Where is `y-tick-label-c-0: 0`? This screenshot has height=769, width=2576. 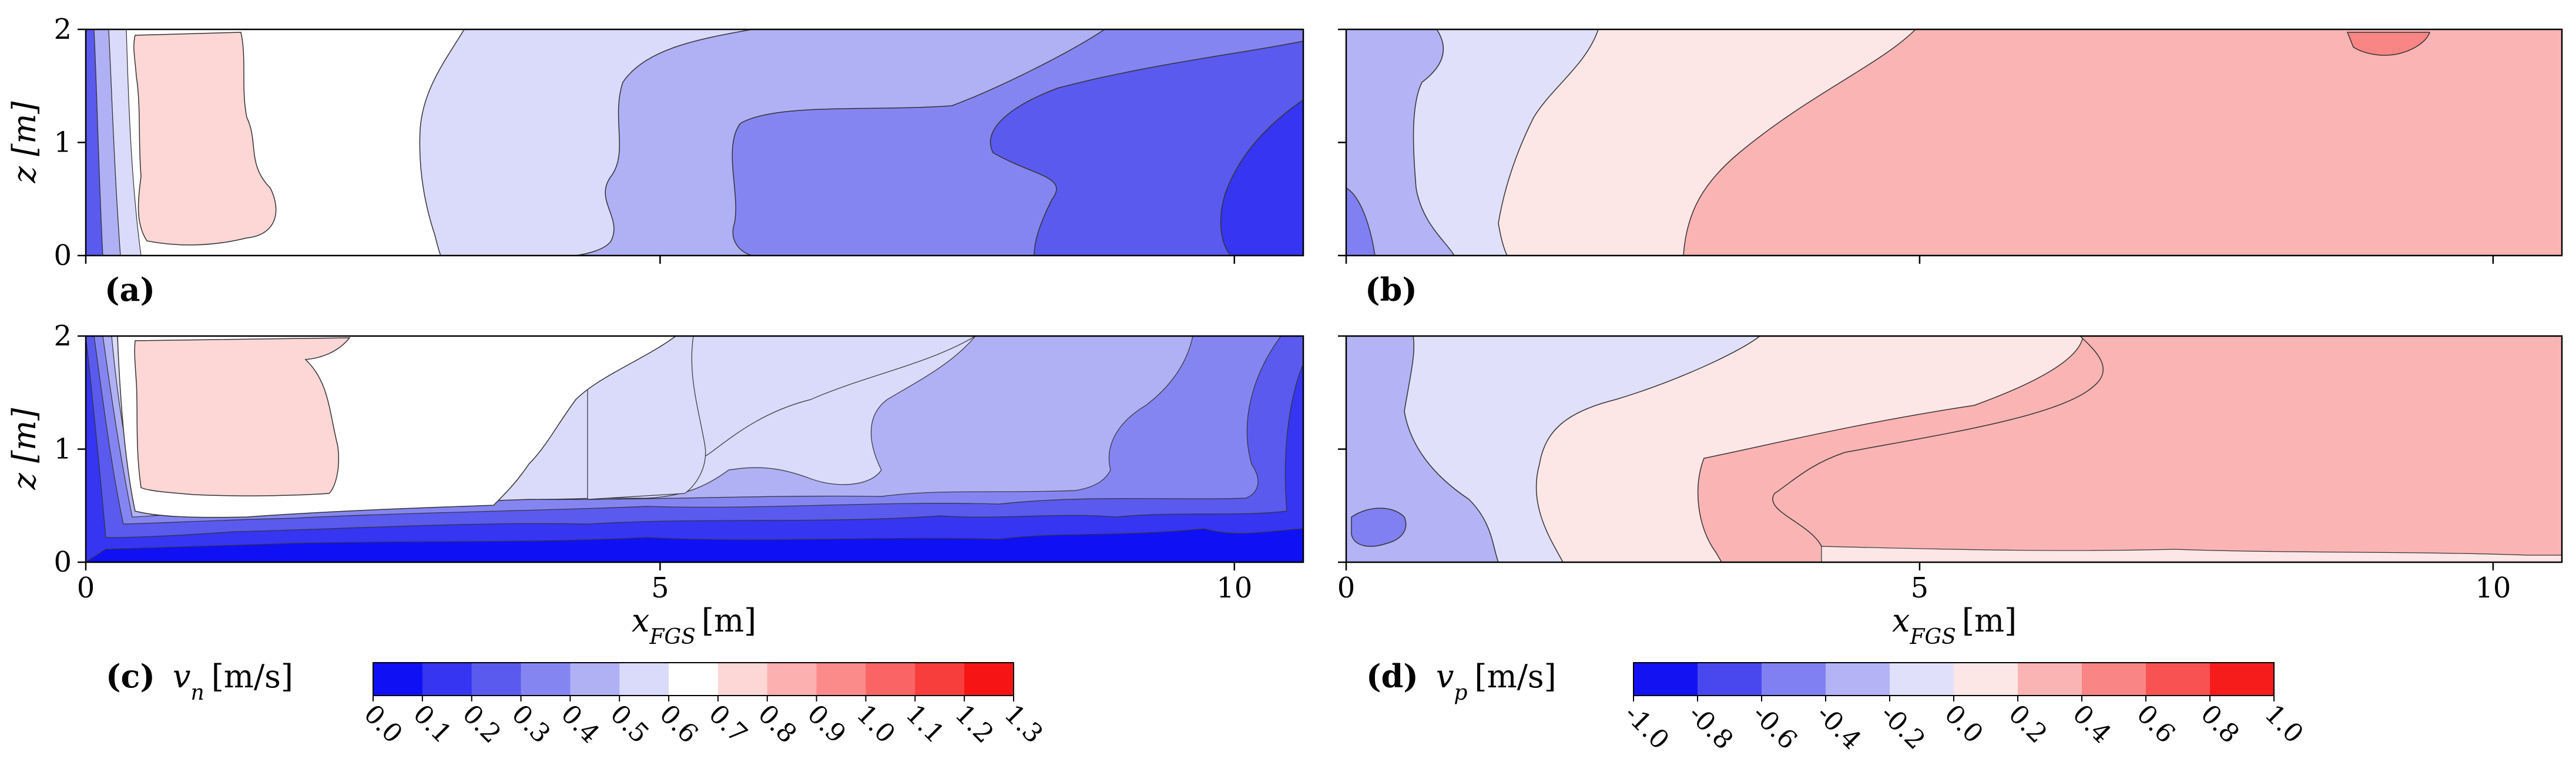 y-tick-label-c-0: 0 is located at coordinates (62, 562).